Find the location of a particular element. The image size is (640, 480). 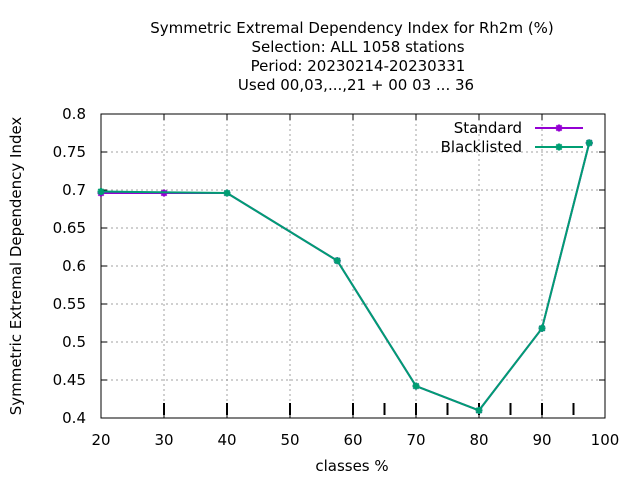

y-tick-label: 0.55 is located at coordinates (69, 304).